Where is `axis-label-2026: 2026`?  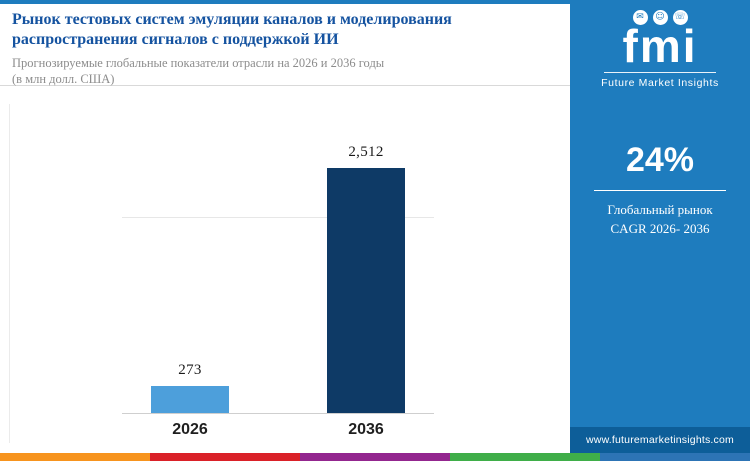
axis-label-2026: 2026 is located at coordinates (190, 429).